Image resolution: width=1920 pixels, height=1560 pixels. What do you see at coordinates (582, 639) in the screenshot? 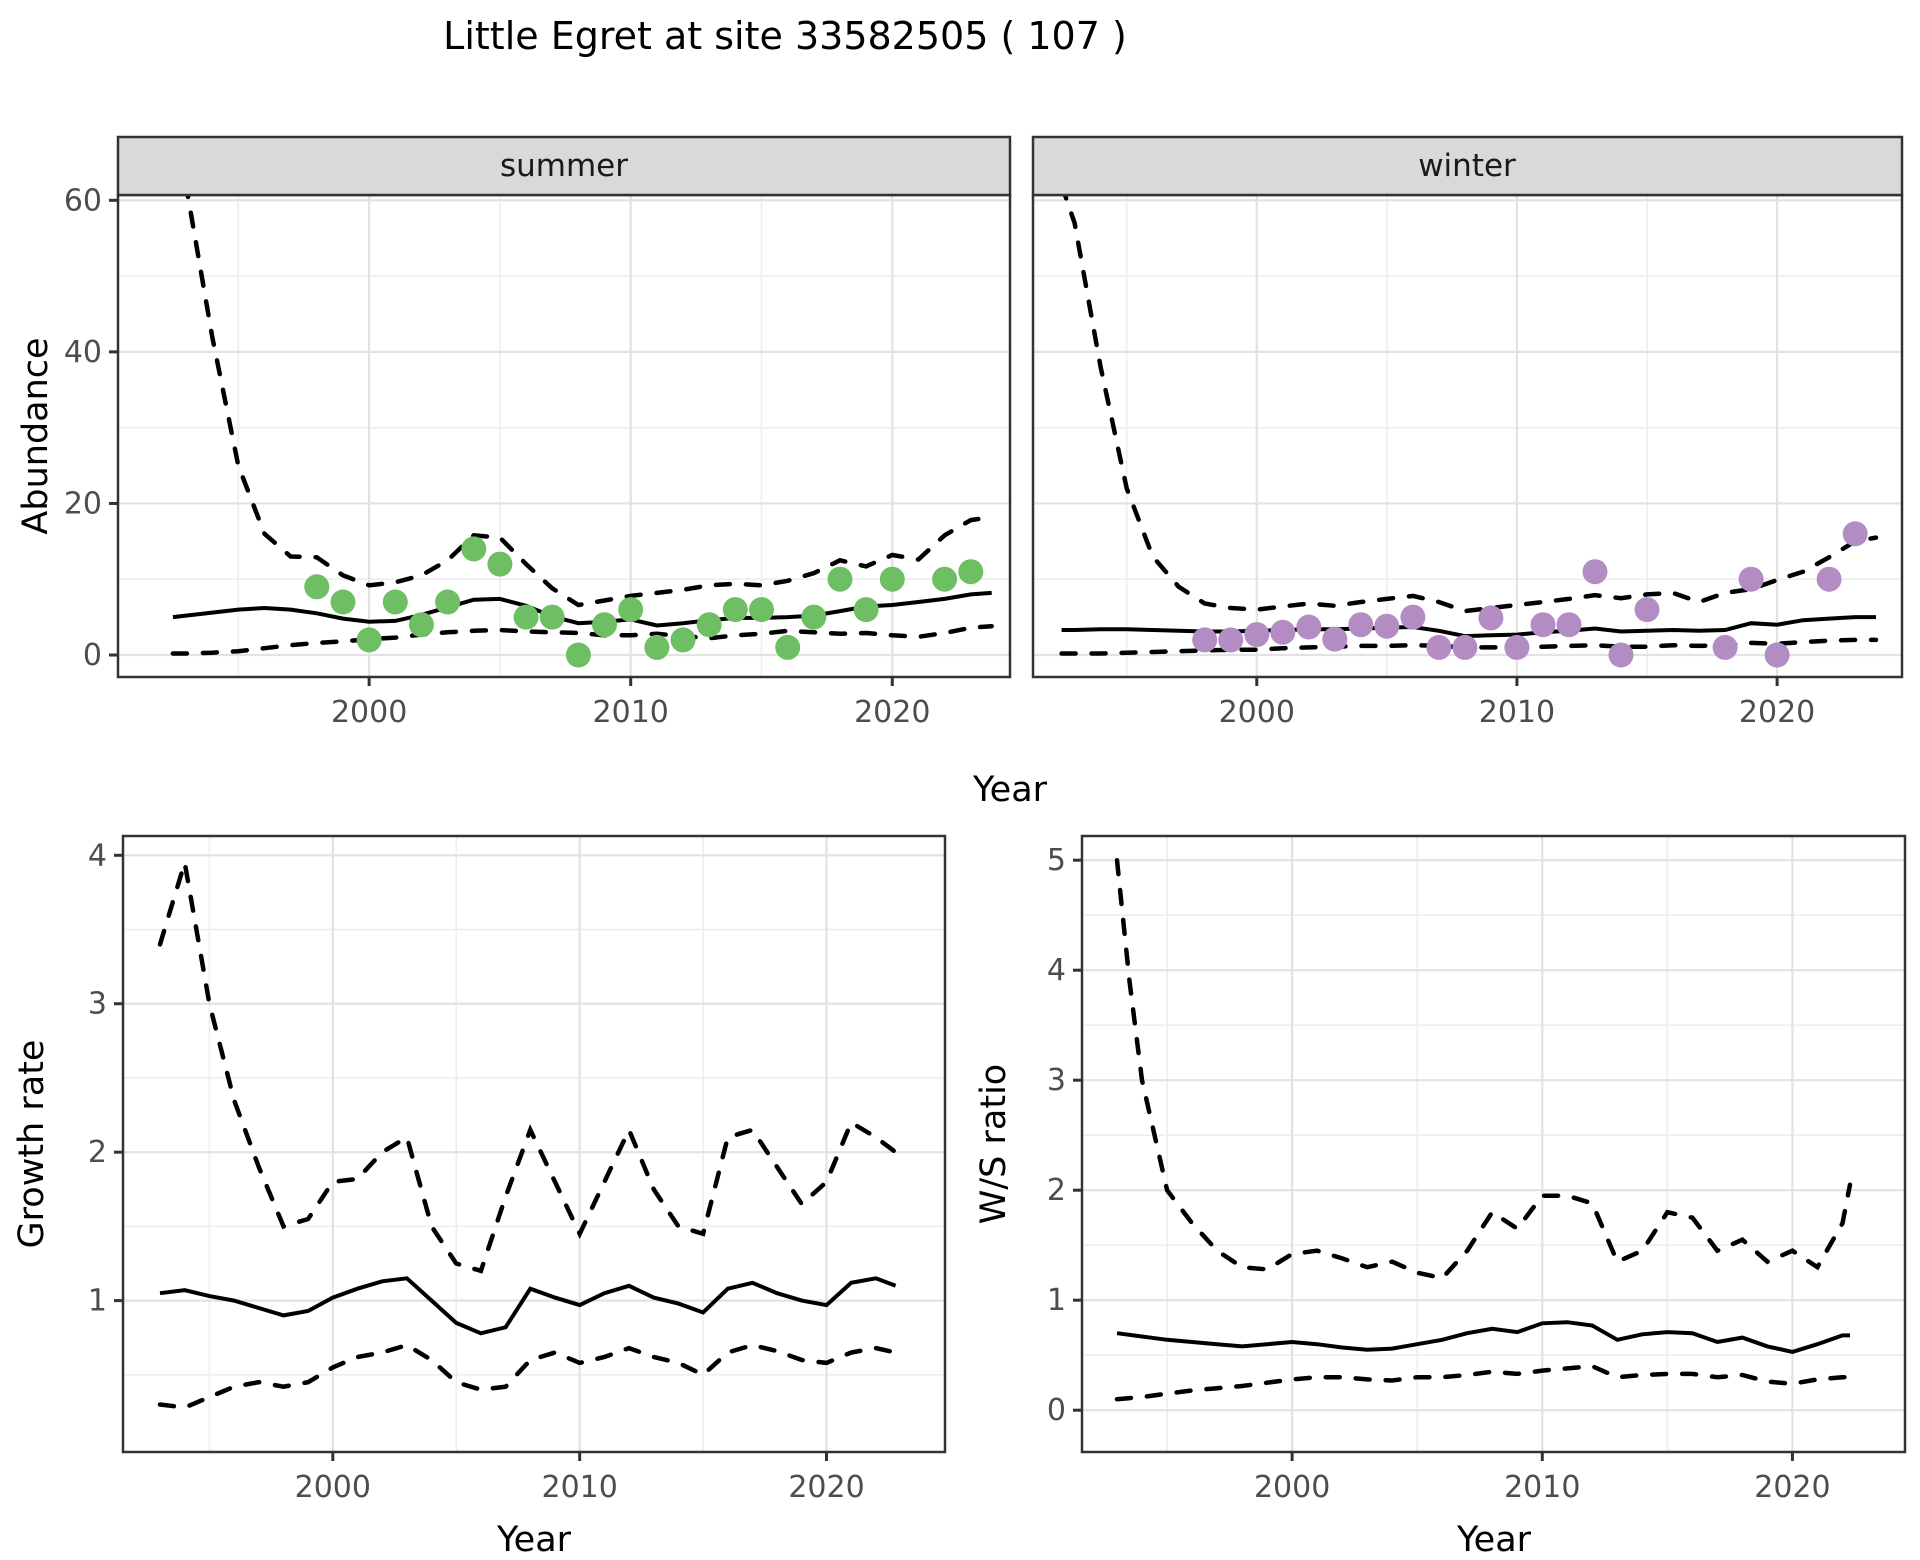
I see `abundance-summer-lower-ci-line` at bounding box center [582, 639].